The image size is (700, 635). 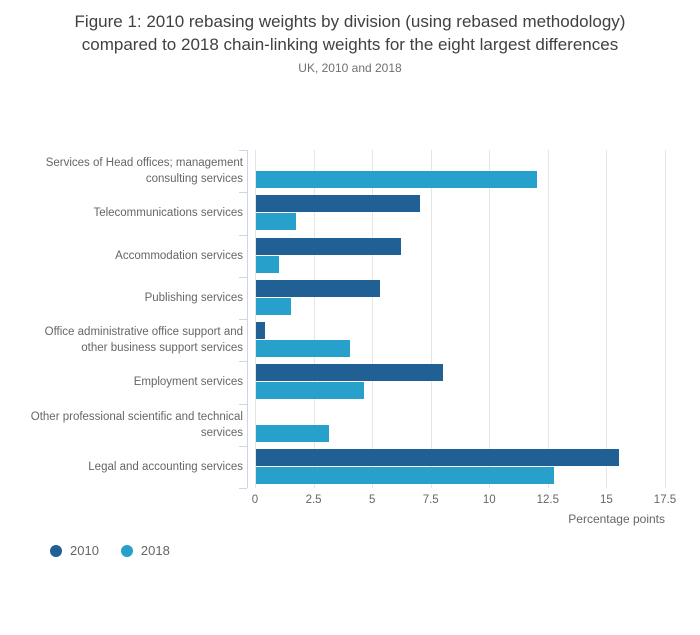 I want to click on category-label-line: Employment services, so click(x=188, y=382).